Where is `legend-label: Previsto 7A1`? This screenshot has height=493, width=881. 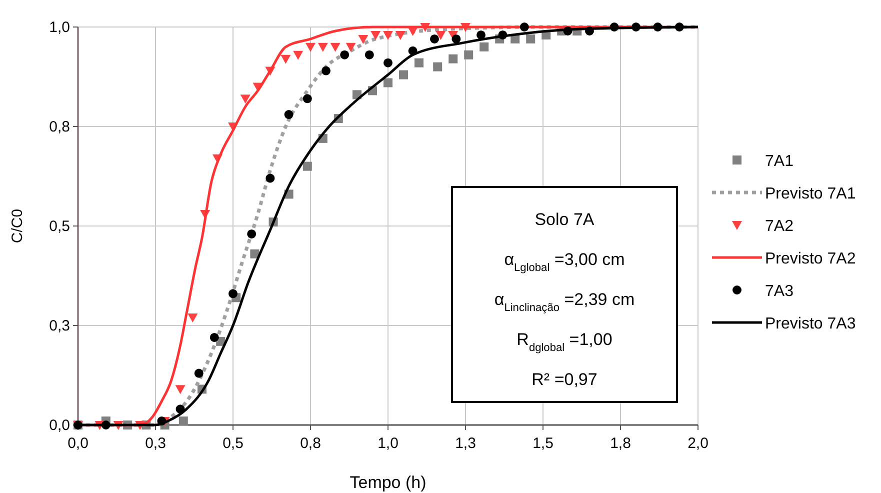
legend-label: Previsto 7A1 is located at coordinates (810, 194).